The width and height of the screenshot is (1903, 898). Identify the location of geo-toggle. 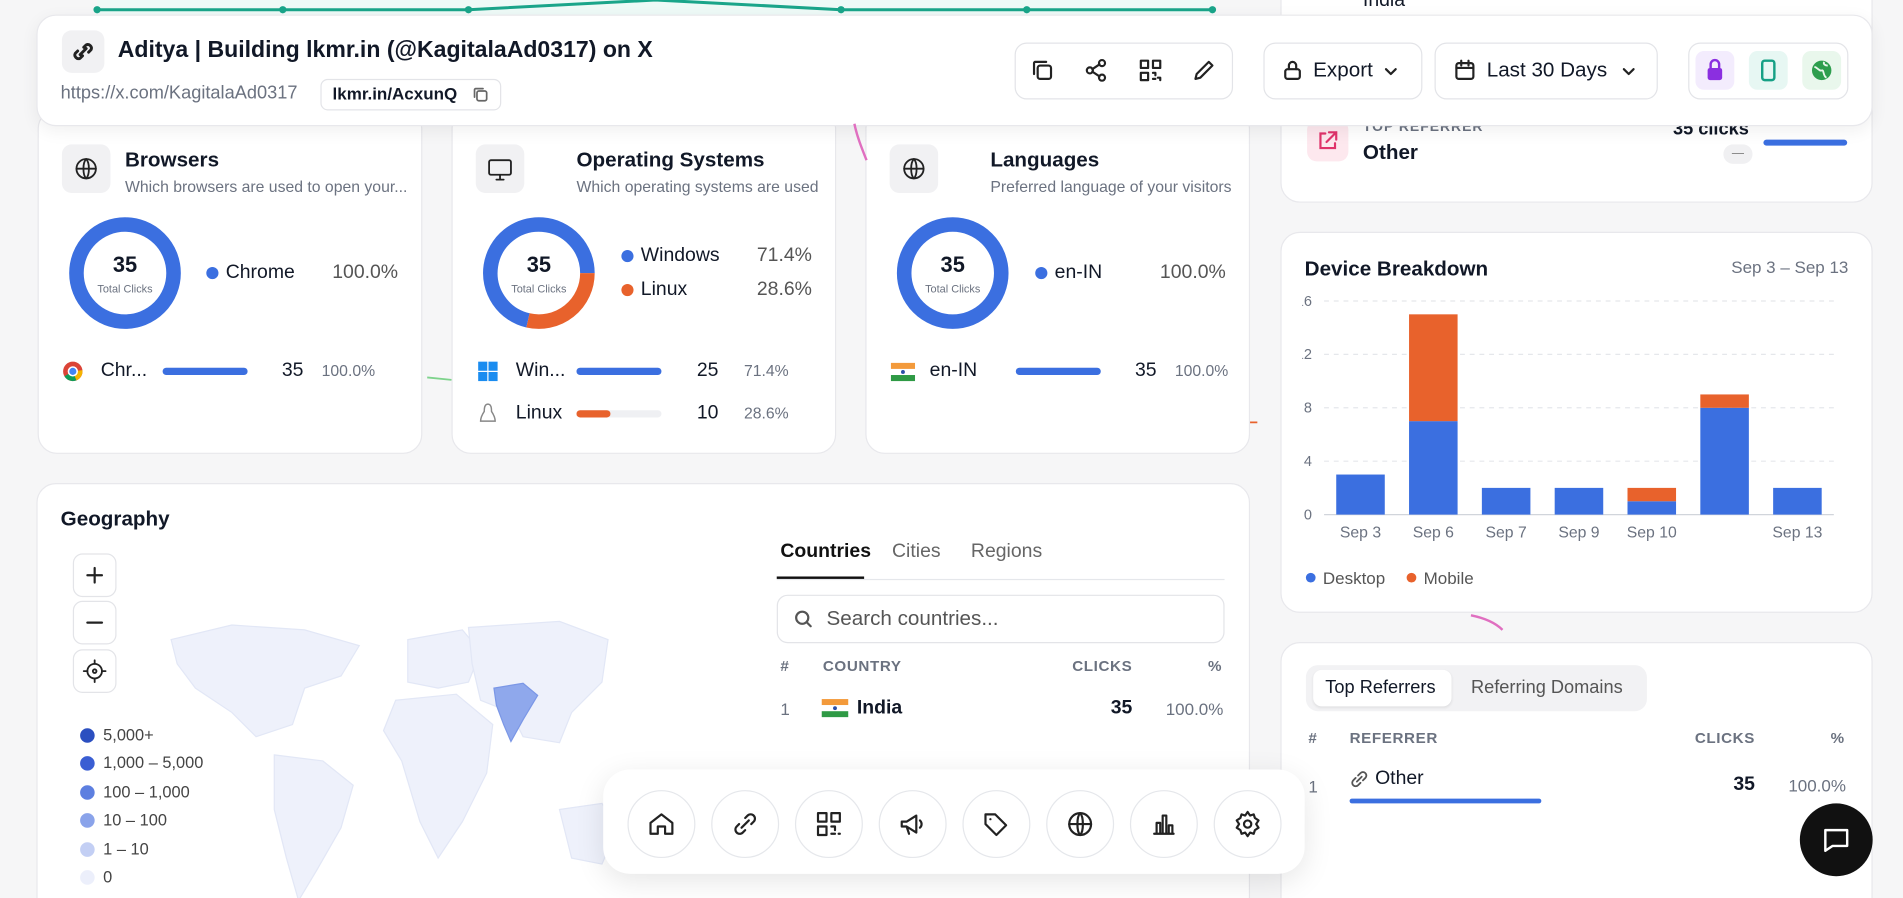
(1822, 70).